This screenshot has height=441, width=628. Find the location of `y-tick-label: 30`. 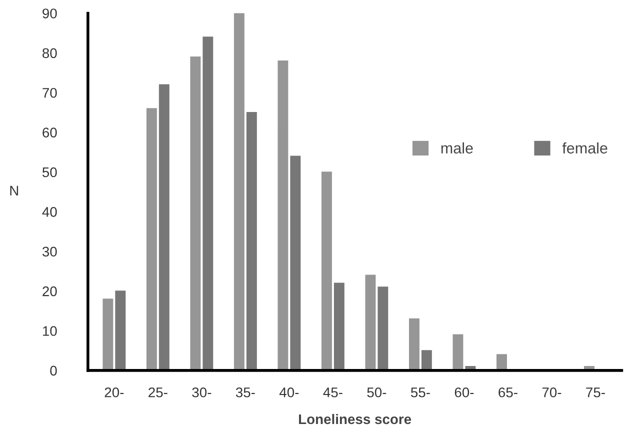

y-tick-label: 30 is located at coordinates (49, 251).